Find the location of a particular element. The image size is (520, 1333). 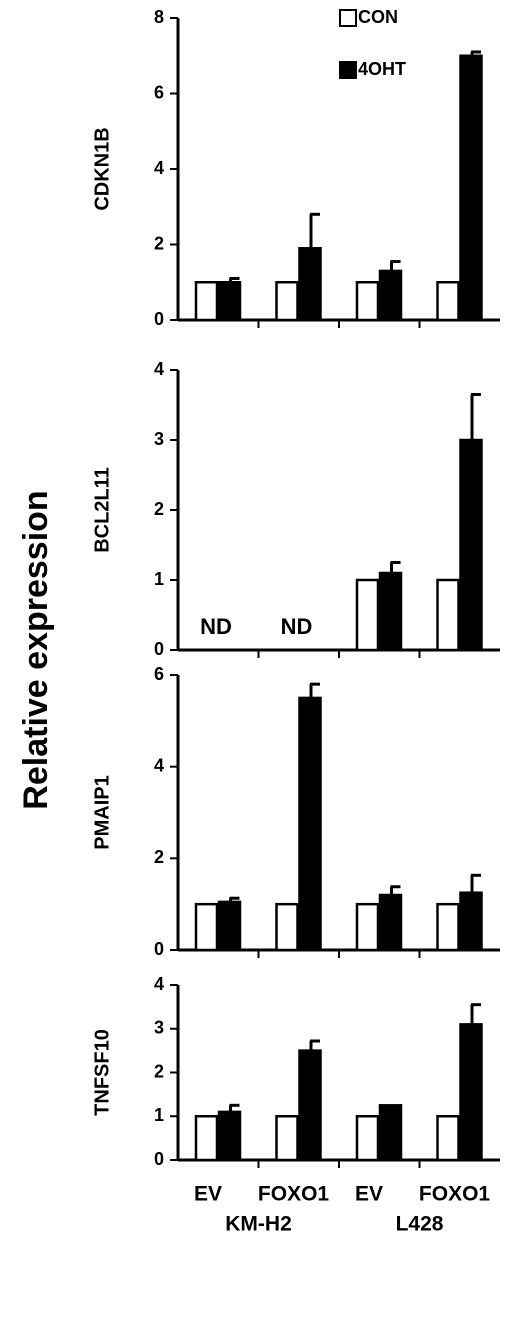

y-axis-label: PMAIP1 is located at coordinates (102, 812).